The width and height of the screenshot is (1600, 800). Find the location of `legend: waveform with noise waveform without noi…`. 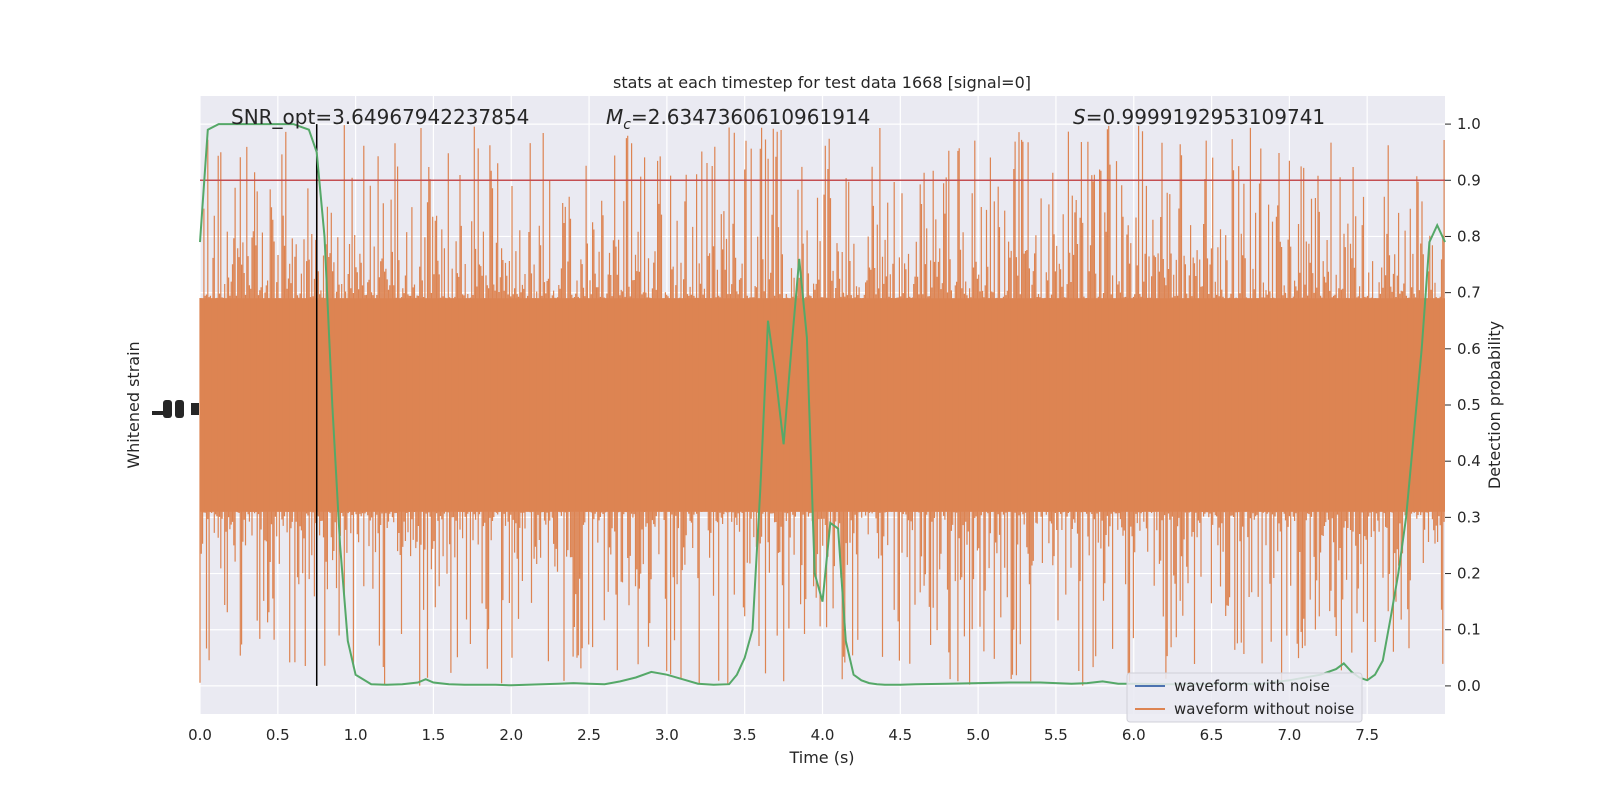

legend: waveform with noise waveform without noi… is located at coordinates (1244, 697).